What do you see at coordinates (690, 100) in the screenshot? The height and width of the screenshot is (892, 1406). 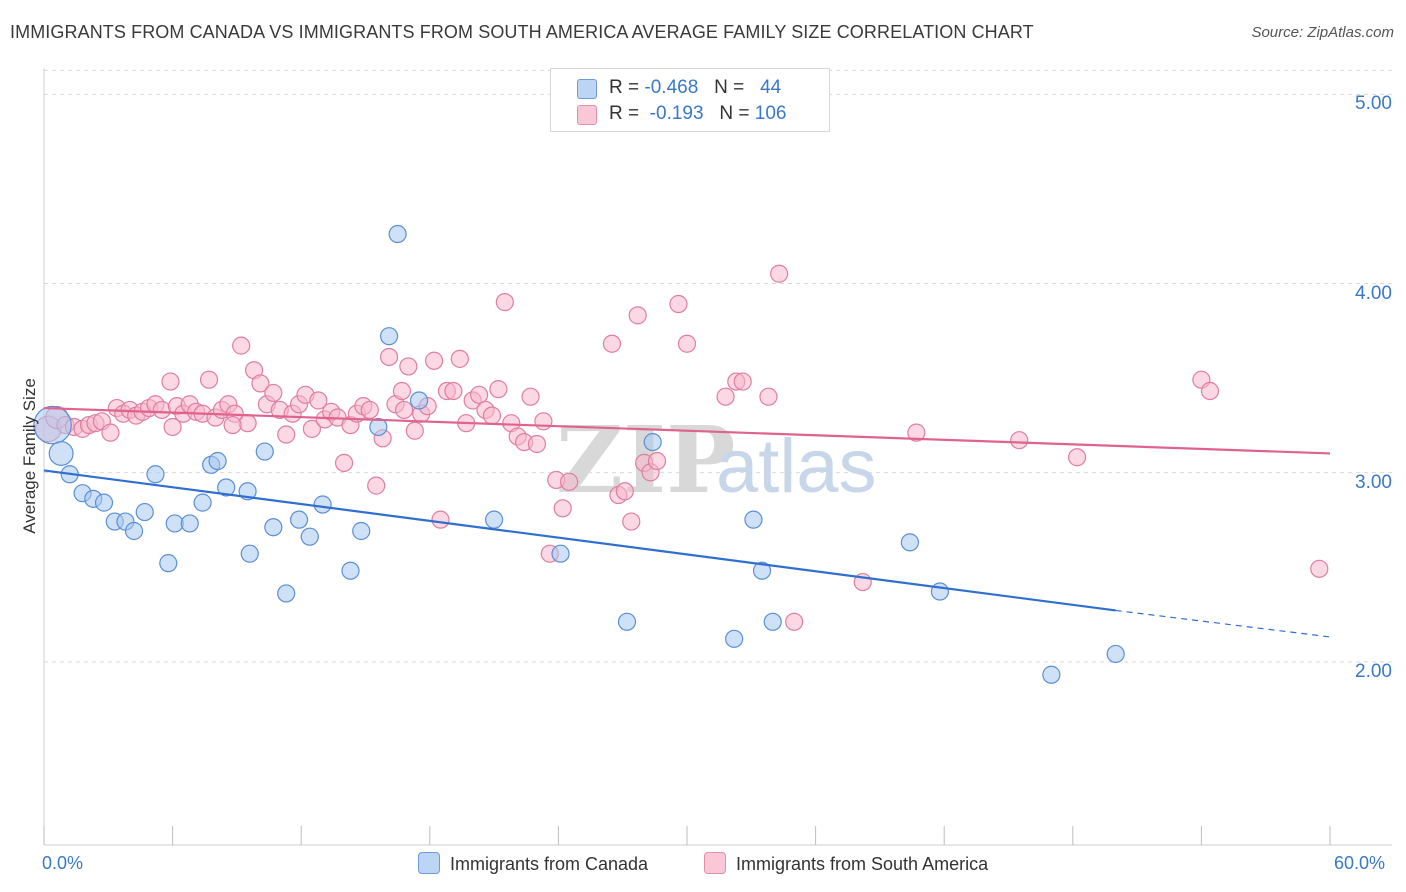 I see `correlation-legend: R = -0.468 N = 44 R = -0.193 N = 106` at bounding box center [690, 100].